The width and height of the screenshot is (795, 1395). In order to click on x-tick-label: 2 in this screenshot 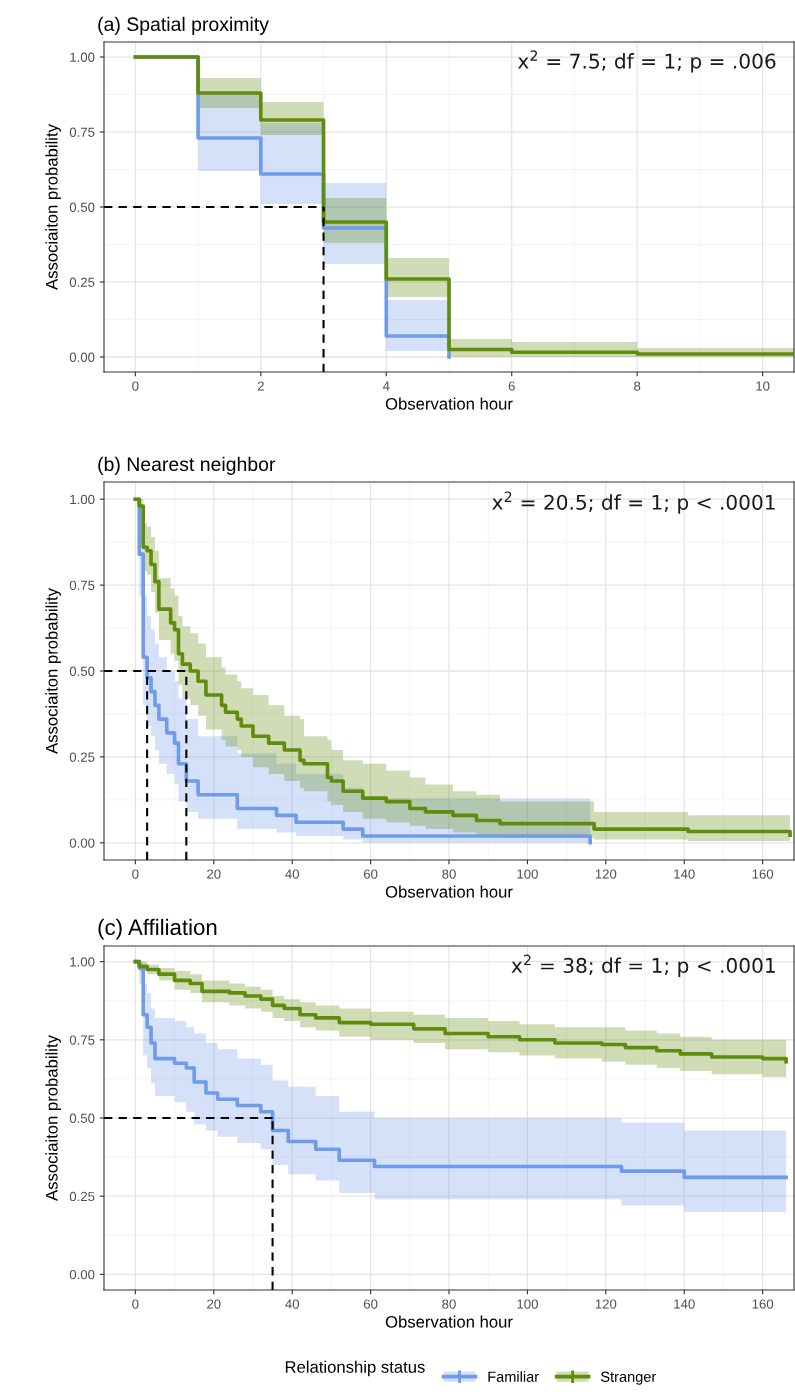, I will do `click(260, 386)`.